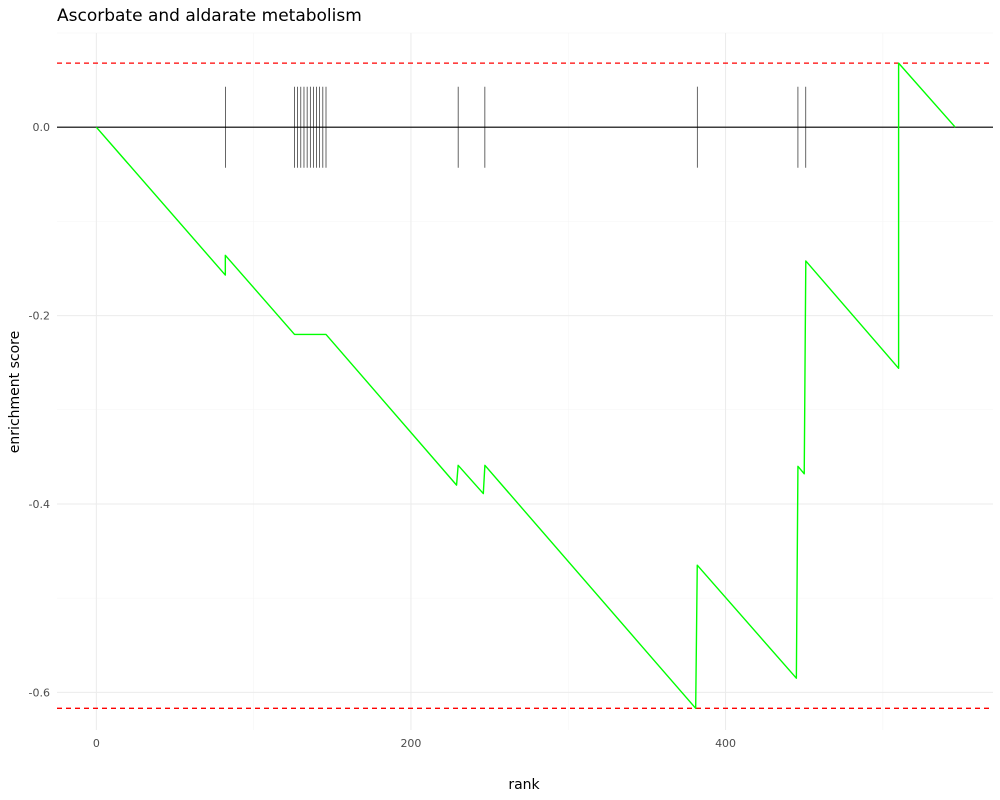 This screenshot has height=800, width=1000. Describe the element at coordinates (39, 692) in the screenshot. I see `y-tick-label: -0.6` at that location.